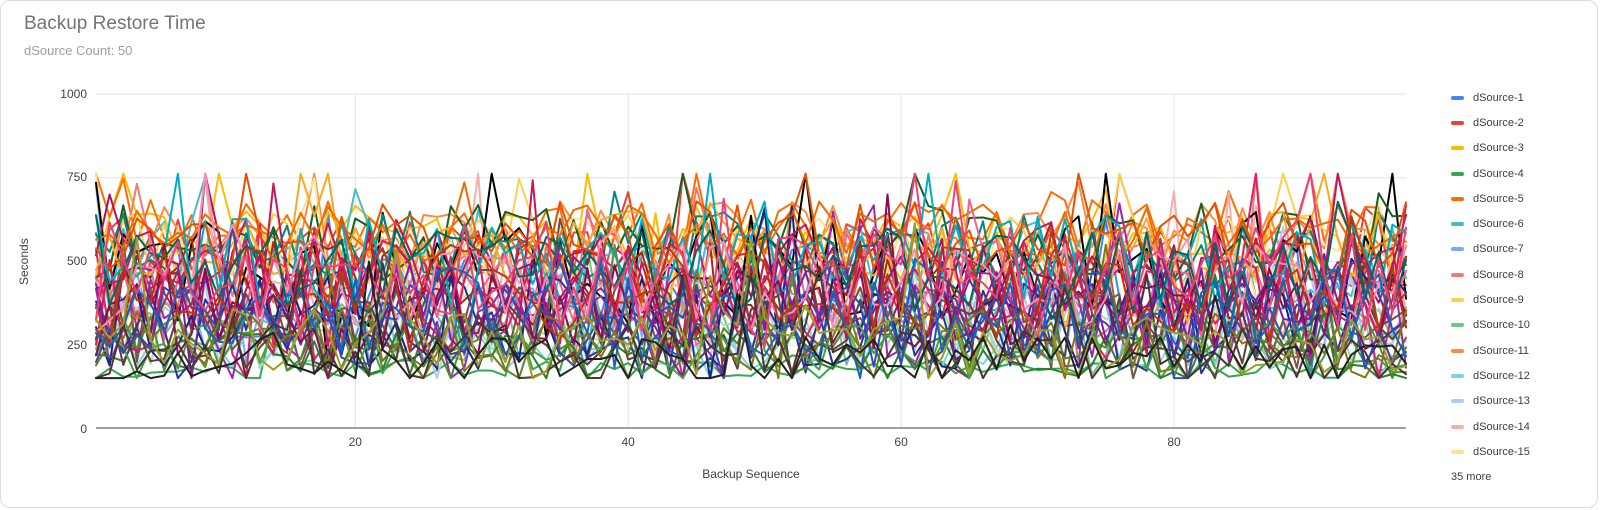 The height and width of the screenshot is (510, 1600). Describe the element at coordinates (628, 442) in the screenshot. I see `x-tick-label: 40` at that location.